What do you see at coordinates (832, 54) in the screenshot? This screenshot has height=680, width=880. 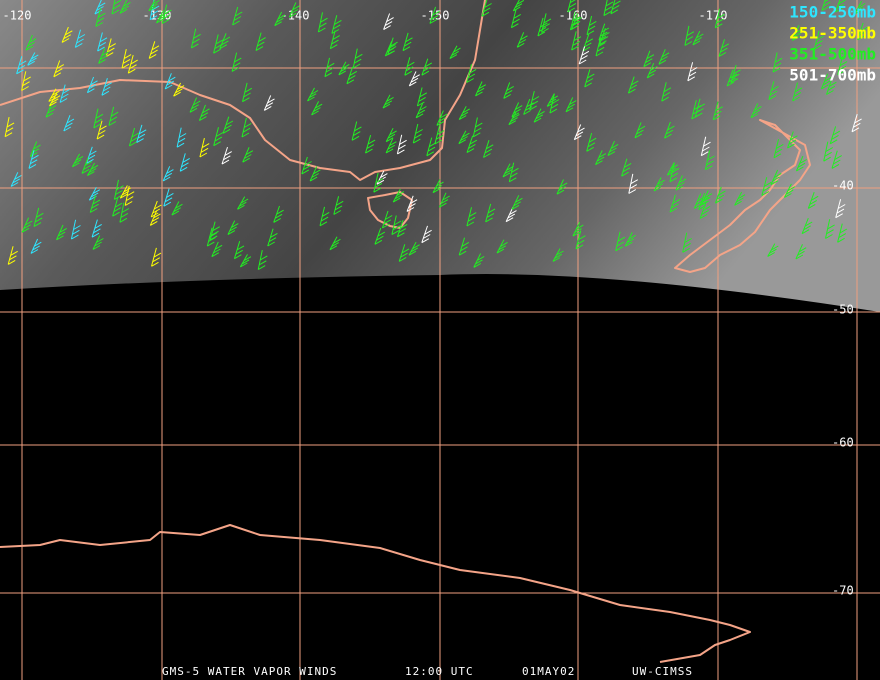 I see `legend-entry: 351-500mb` at bounding box center [832, 54].